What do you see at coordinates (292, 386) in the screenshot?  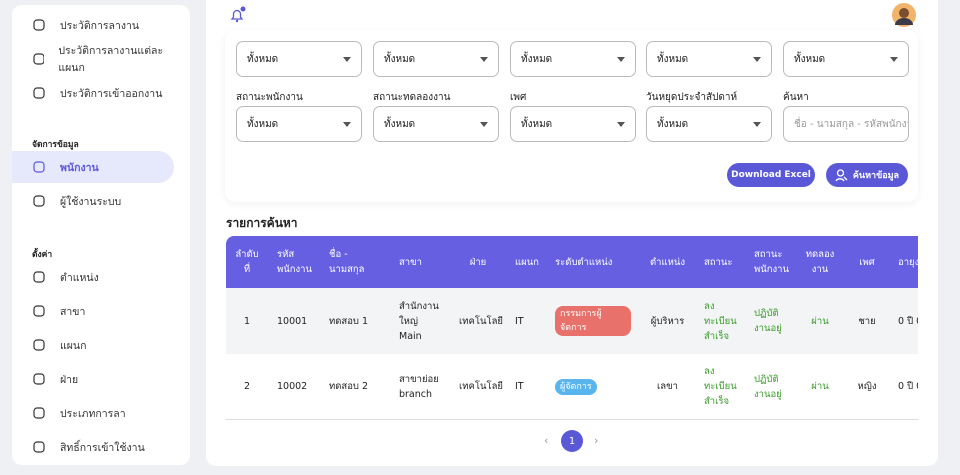 I see `table-cell: 10002` at bounding box center [292, 386].